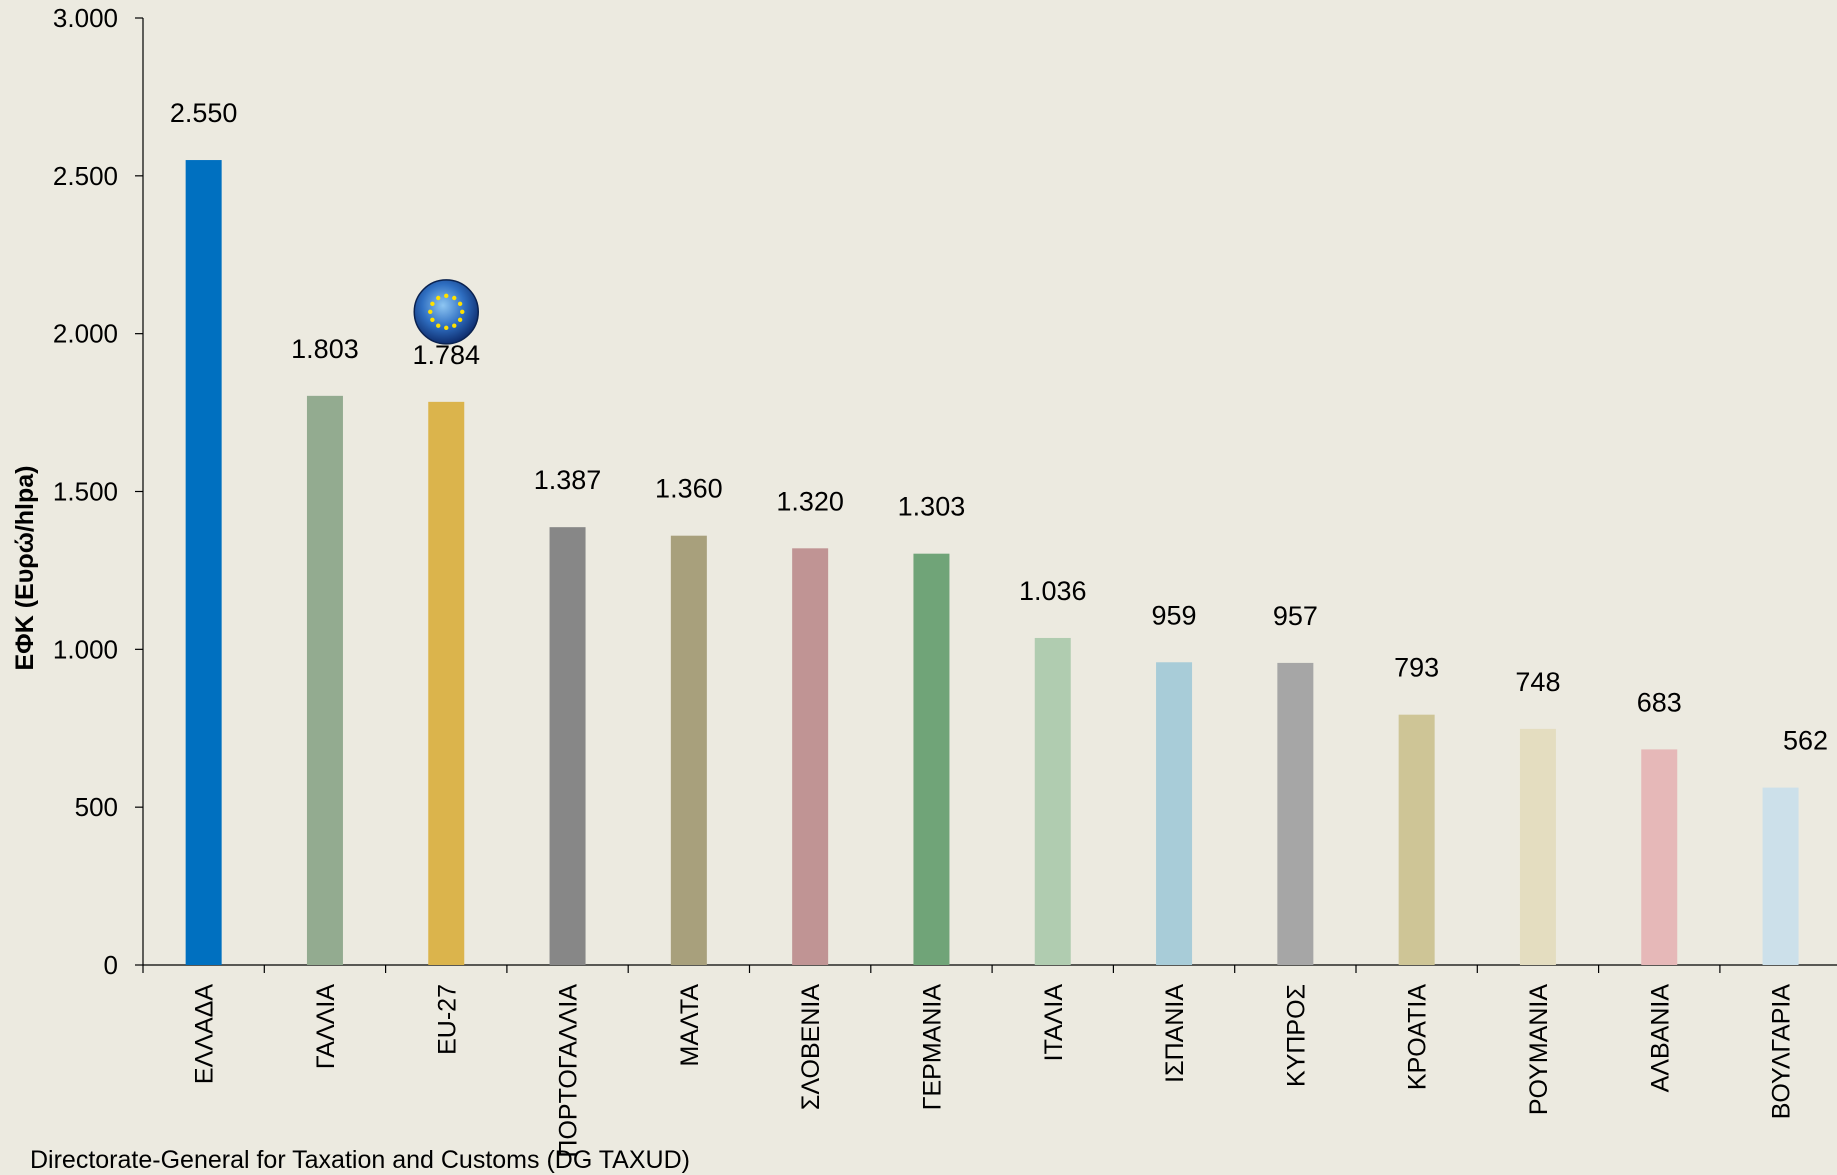 This screenshot has width=1837, height=1175. What do you see at coordinates (1418, 1037) in the screenshot?
I see `category-label: ΚΡΟΑΤΙΑ` at bounding box center [1418, 1037].